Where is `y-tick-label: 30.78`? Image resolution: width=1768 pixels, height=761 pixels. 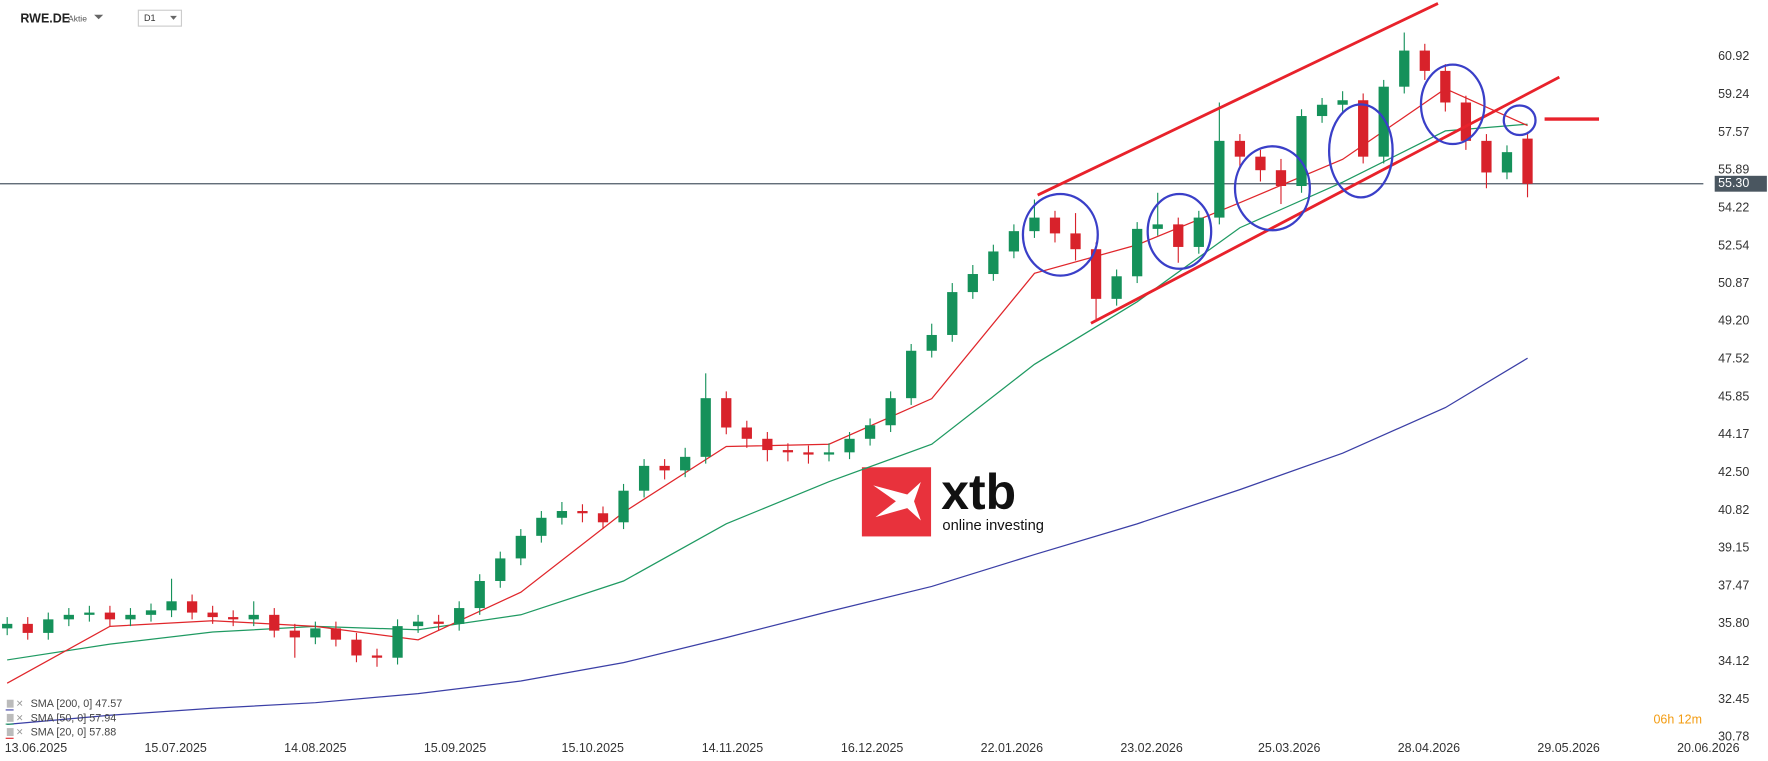 y-tick-label: 30.78 is located at coordinates (1733, 736).